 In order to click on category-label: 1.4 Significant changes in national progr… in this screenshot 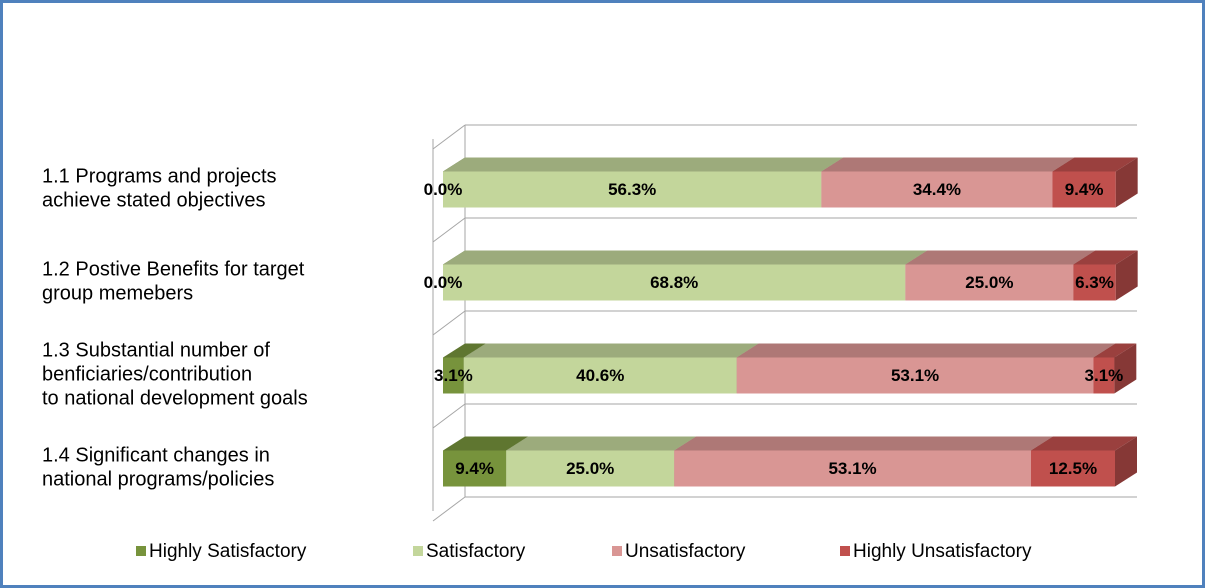, I will do `click(158, 468)`.